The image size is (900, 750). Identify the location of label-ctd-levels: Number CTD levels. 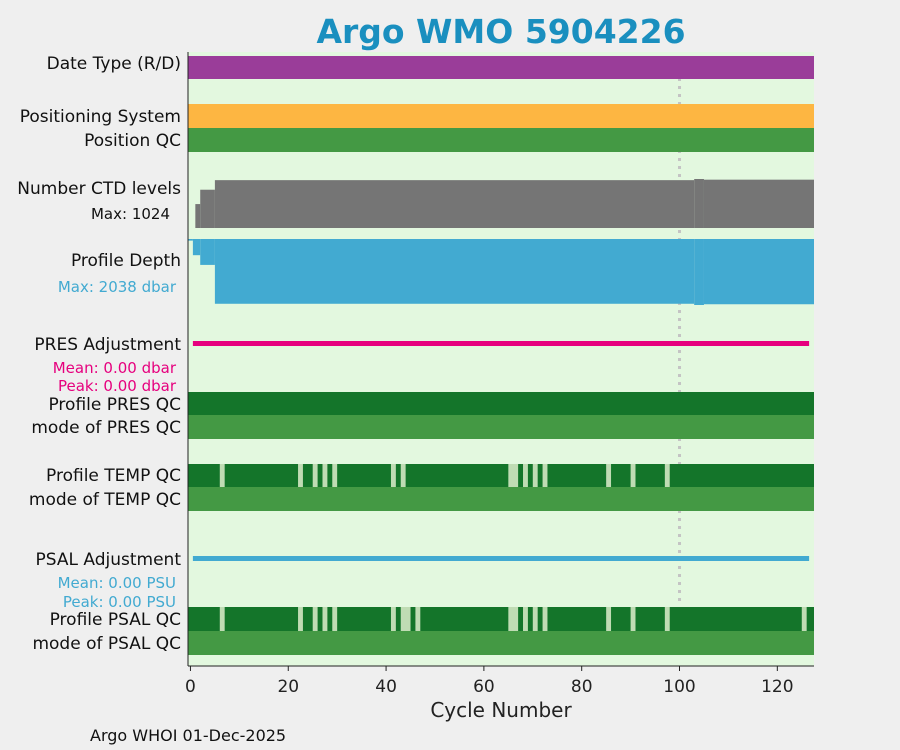
(99, 189).